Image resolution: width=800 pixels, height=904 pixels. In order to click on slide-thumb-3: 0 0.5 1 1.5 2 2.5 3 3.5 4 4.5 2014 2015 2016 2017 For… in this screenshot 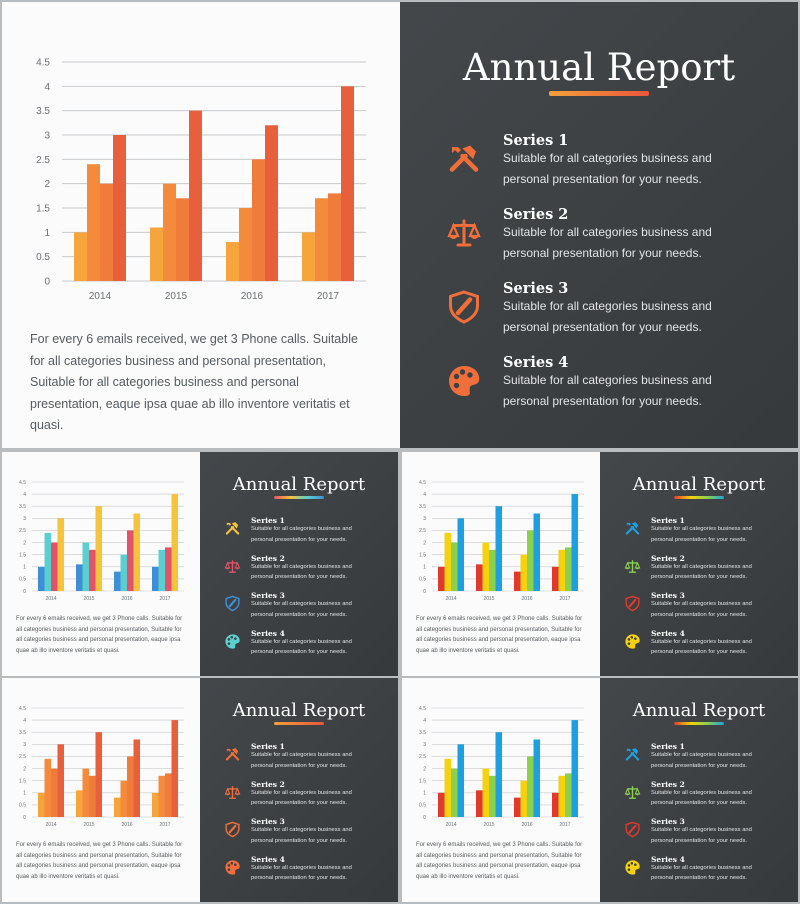, I will do `click(200, 790)`.